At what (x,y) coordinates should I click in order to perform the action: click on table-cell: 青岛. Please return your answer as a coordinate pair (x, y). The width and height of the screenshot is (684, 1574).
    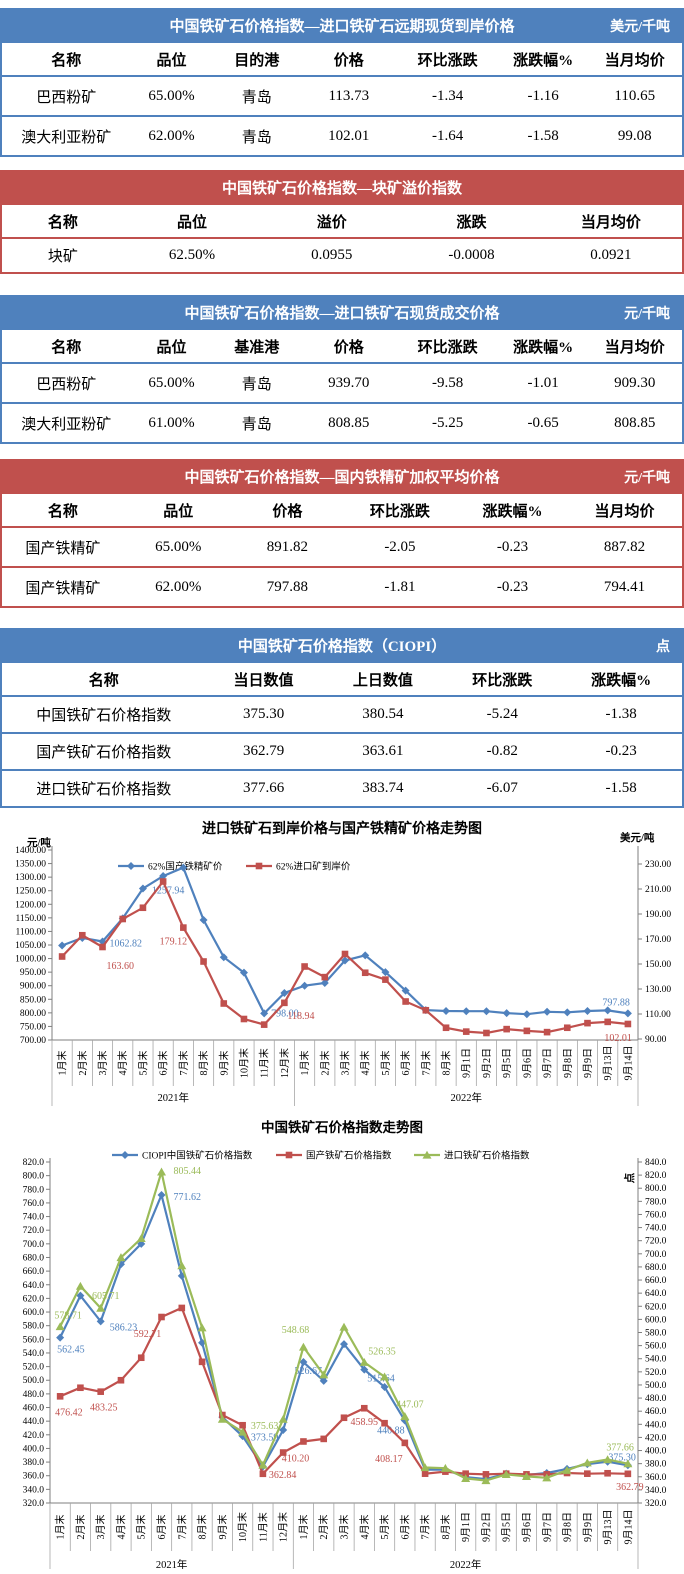
    Looking at the image, I should click on (256, 424).